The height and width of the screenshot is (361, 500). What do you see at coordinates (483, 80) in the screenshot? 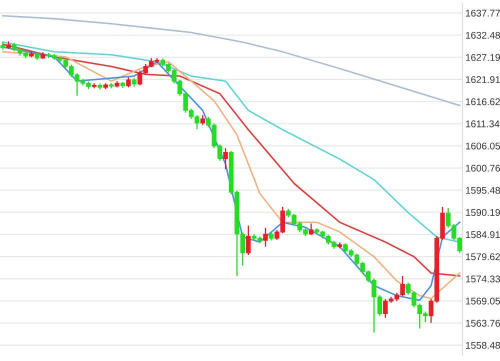
I see `y-tick-label: 1621.91` at bounding box center [483, 80].